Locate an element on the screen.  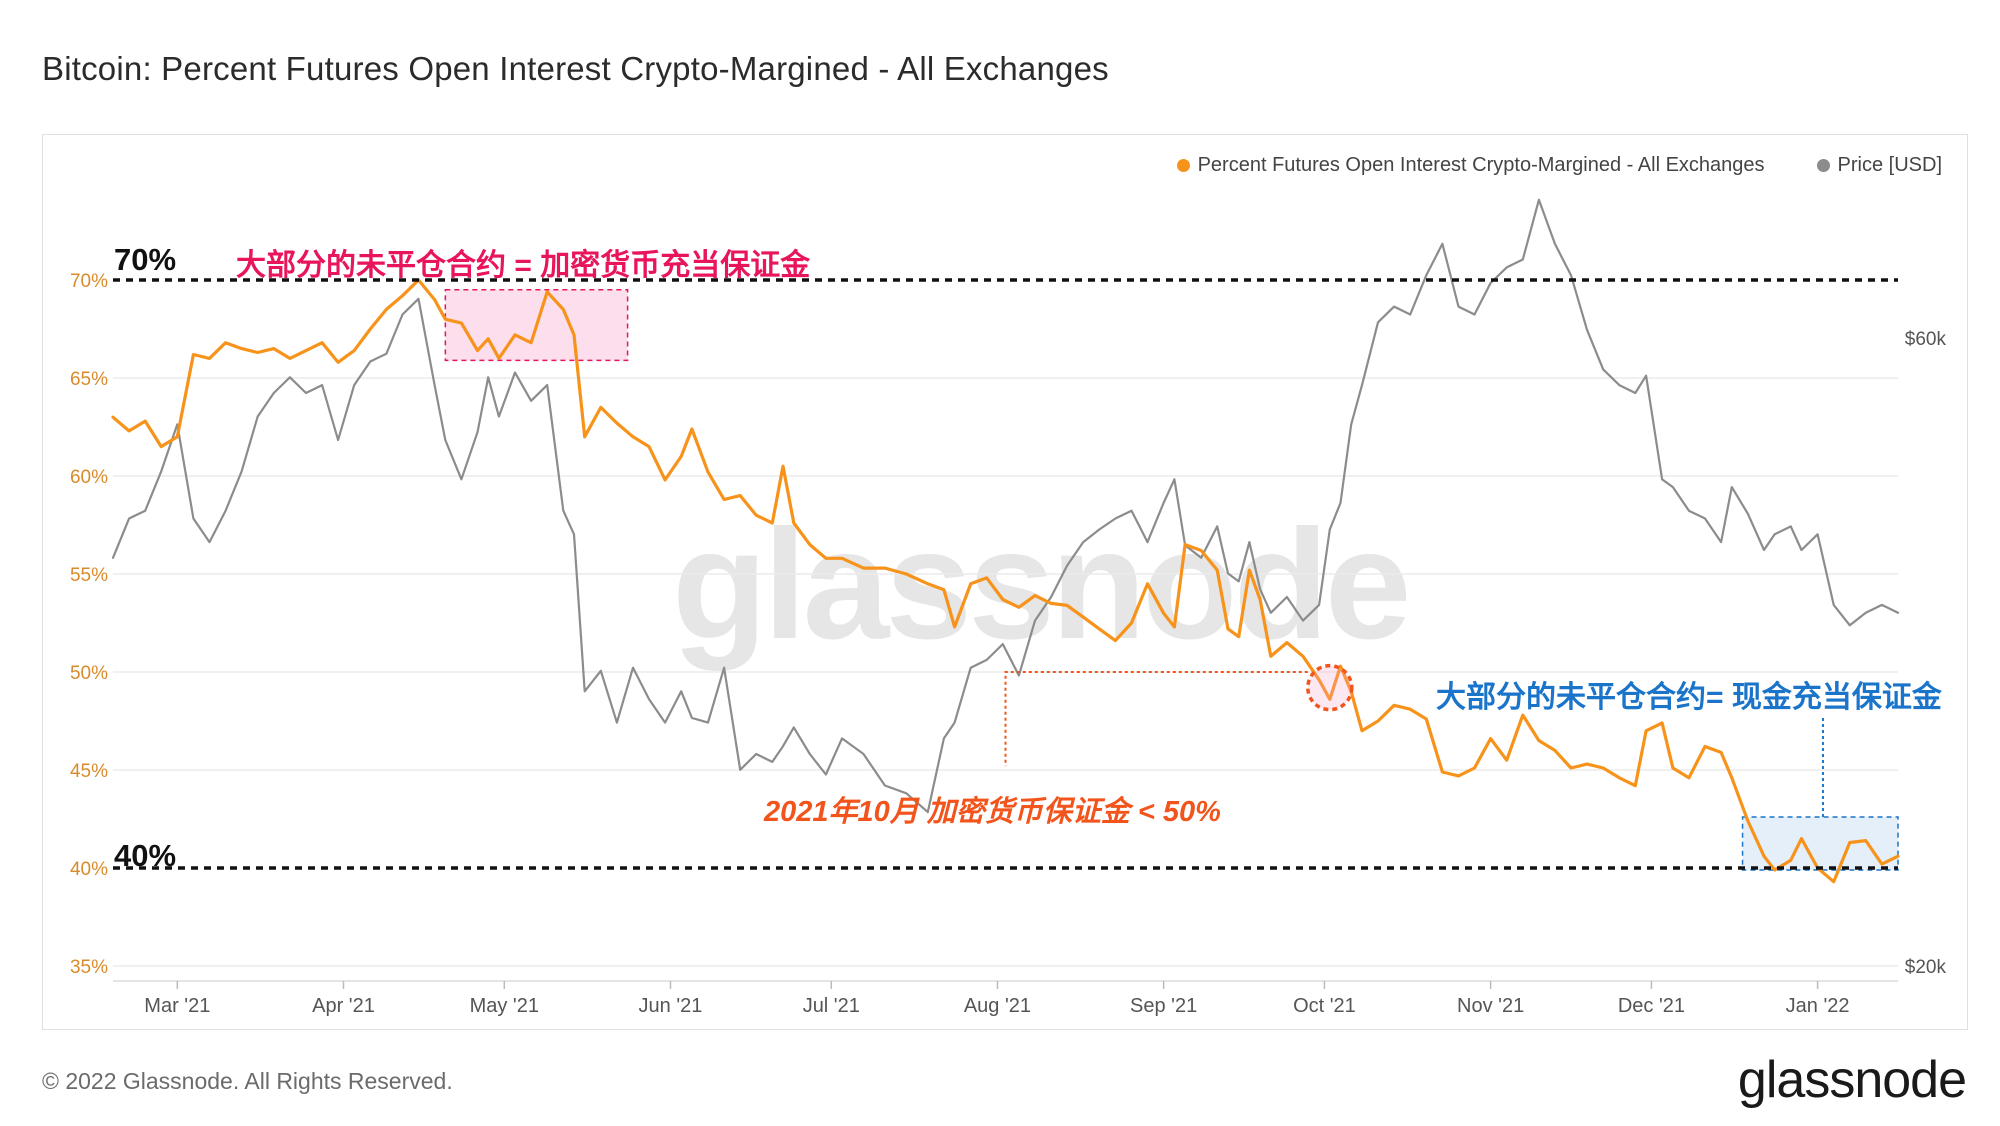
y-left-tick-label: 35% is located at coordinates (89, 967).